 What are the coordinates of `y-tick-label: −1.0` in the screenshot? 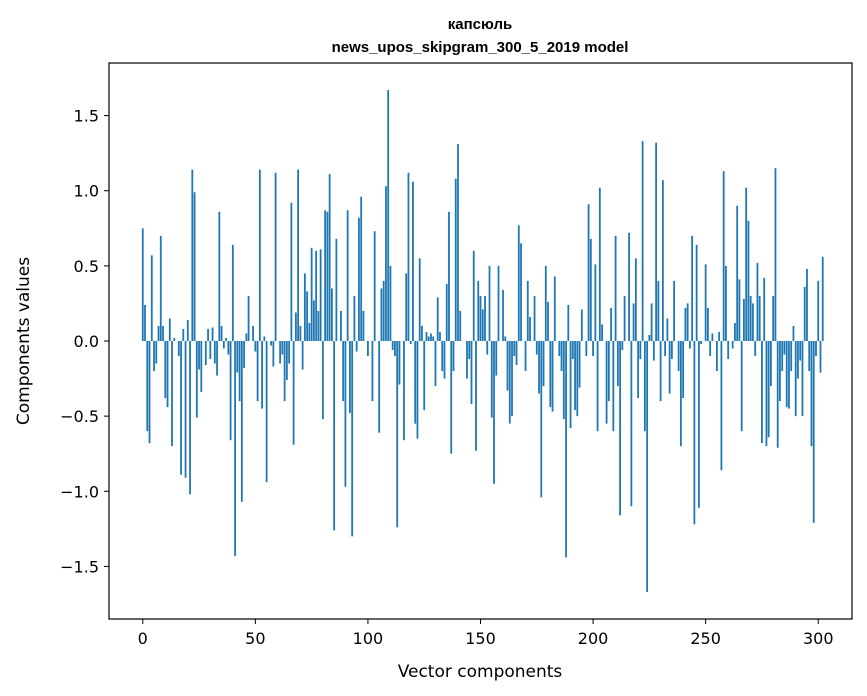 It's located at (79, 491).